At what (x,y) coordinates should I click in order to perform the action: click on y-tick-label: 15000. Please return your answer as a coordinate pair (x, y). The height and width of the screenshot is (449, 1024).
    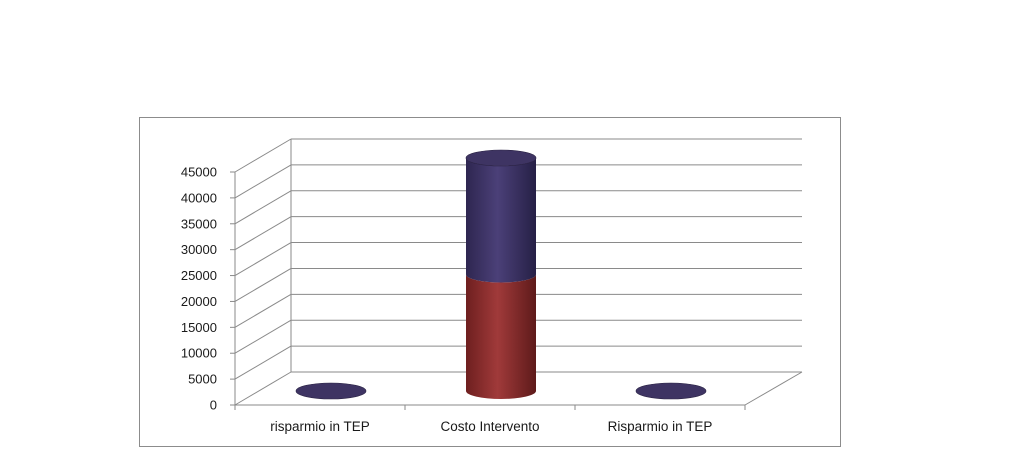
    Looking at the image, I should click on (199, 327).